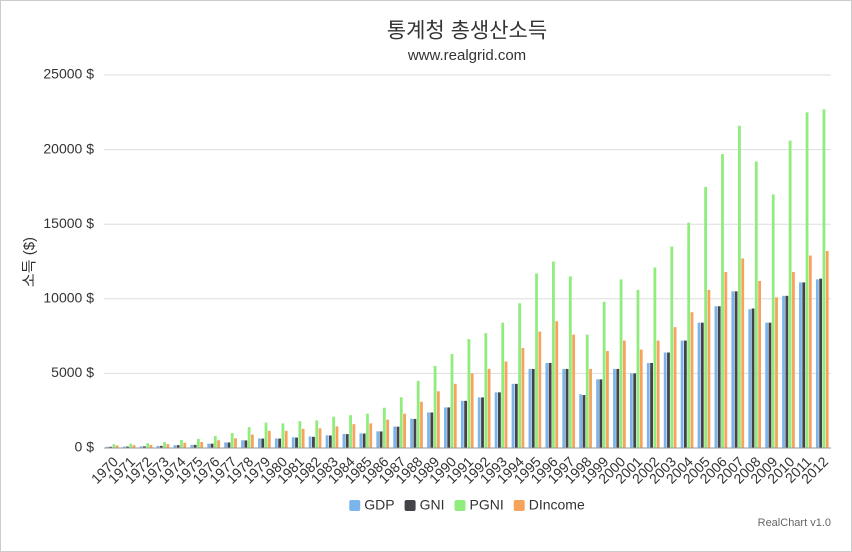 The height and width of the screenshot is (552, 852). I want to click on credit: RealChart v1.0, so click(794, 523).